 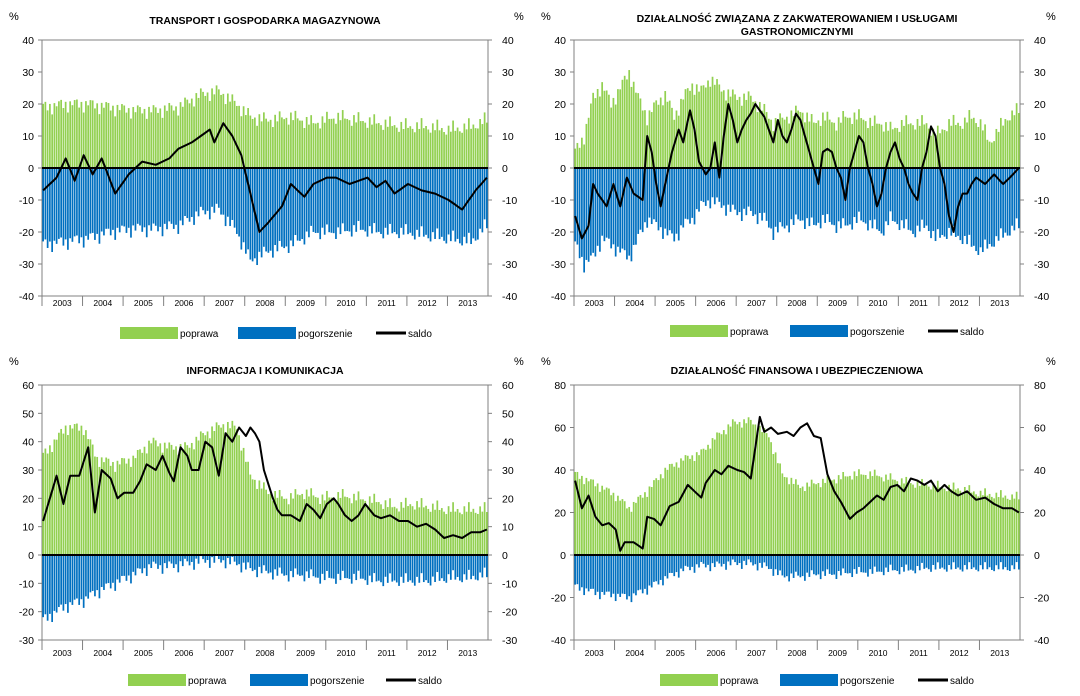 What do you see at coordinates (715, 303) in the screenshot?
I see `x-tick-label: 2006` at bounding box center [715, 303].